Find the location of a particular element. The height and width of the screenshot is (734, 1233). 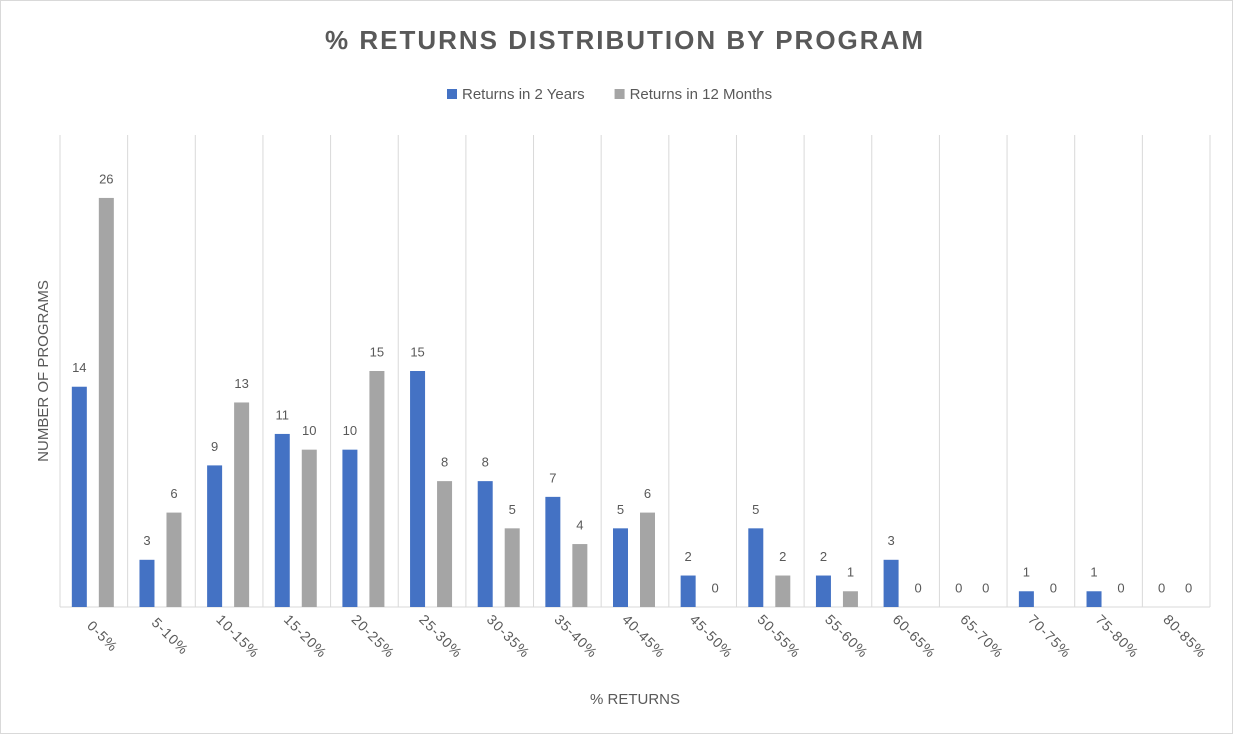

y-axis-label: NUMBER OF PROGRAMS is located at coordinates (43, 371).